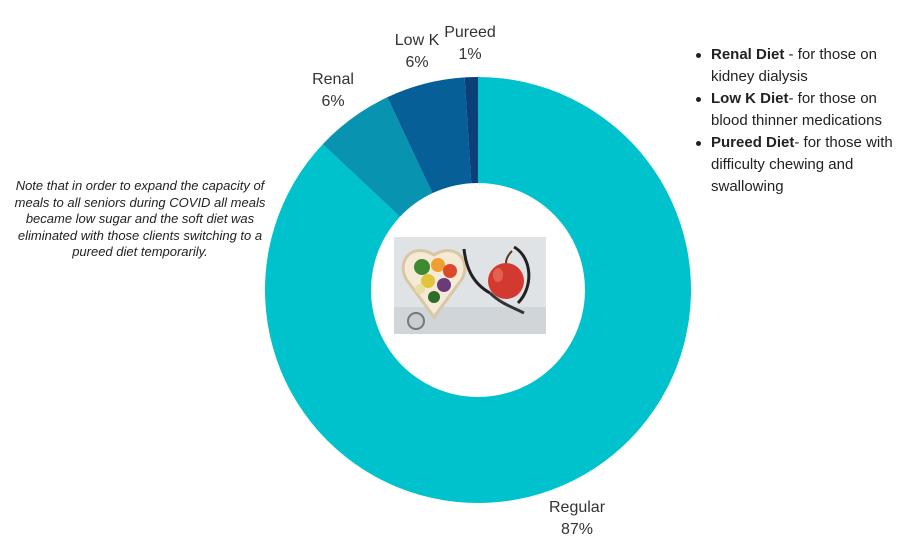  Describe the element at coordinates (753, 142) in the screenshot. I see `legend-name: Pureed Diet` at that location.